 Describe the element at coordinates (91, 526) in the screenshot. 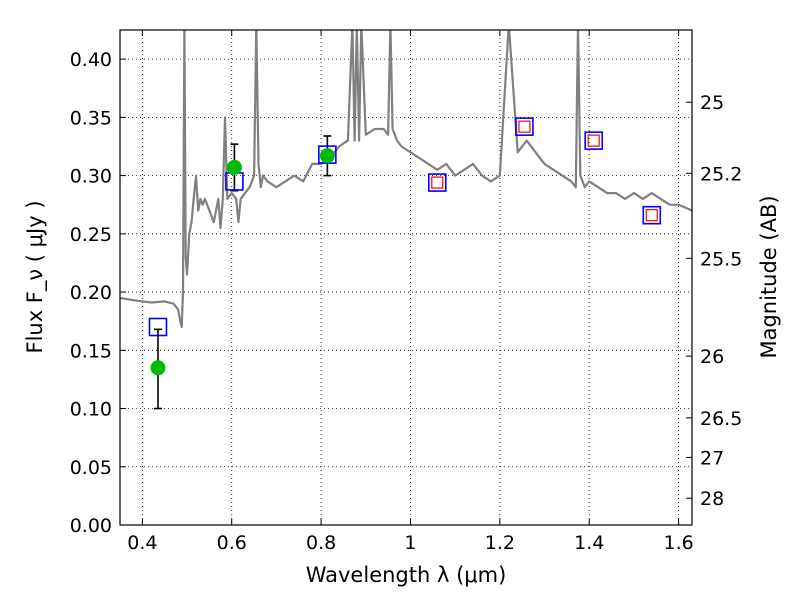

I see `y-tick-label: 0.00` at that location.